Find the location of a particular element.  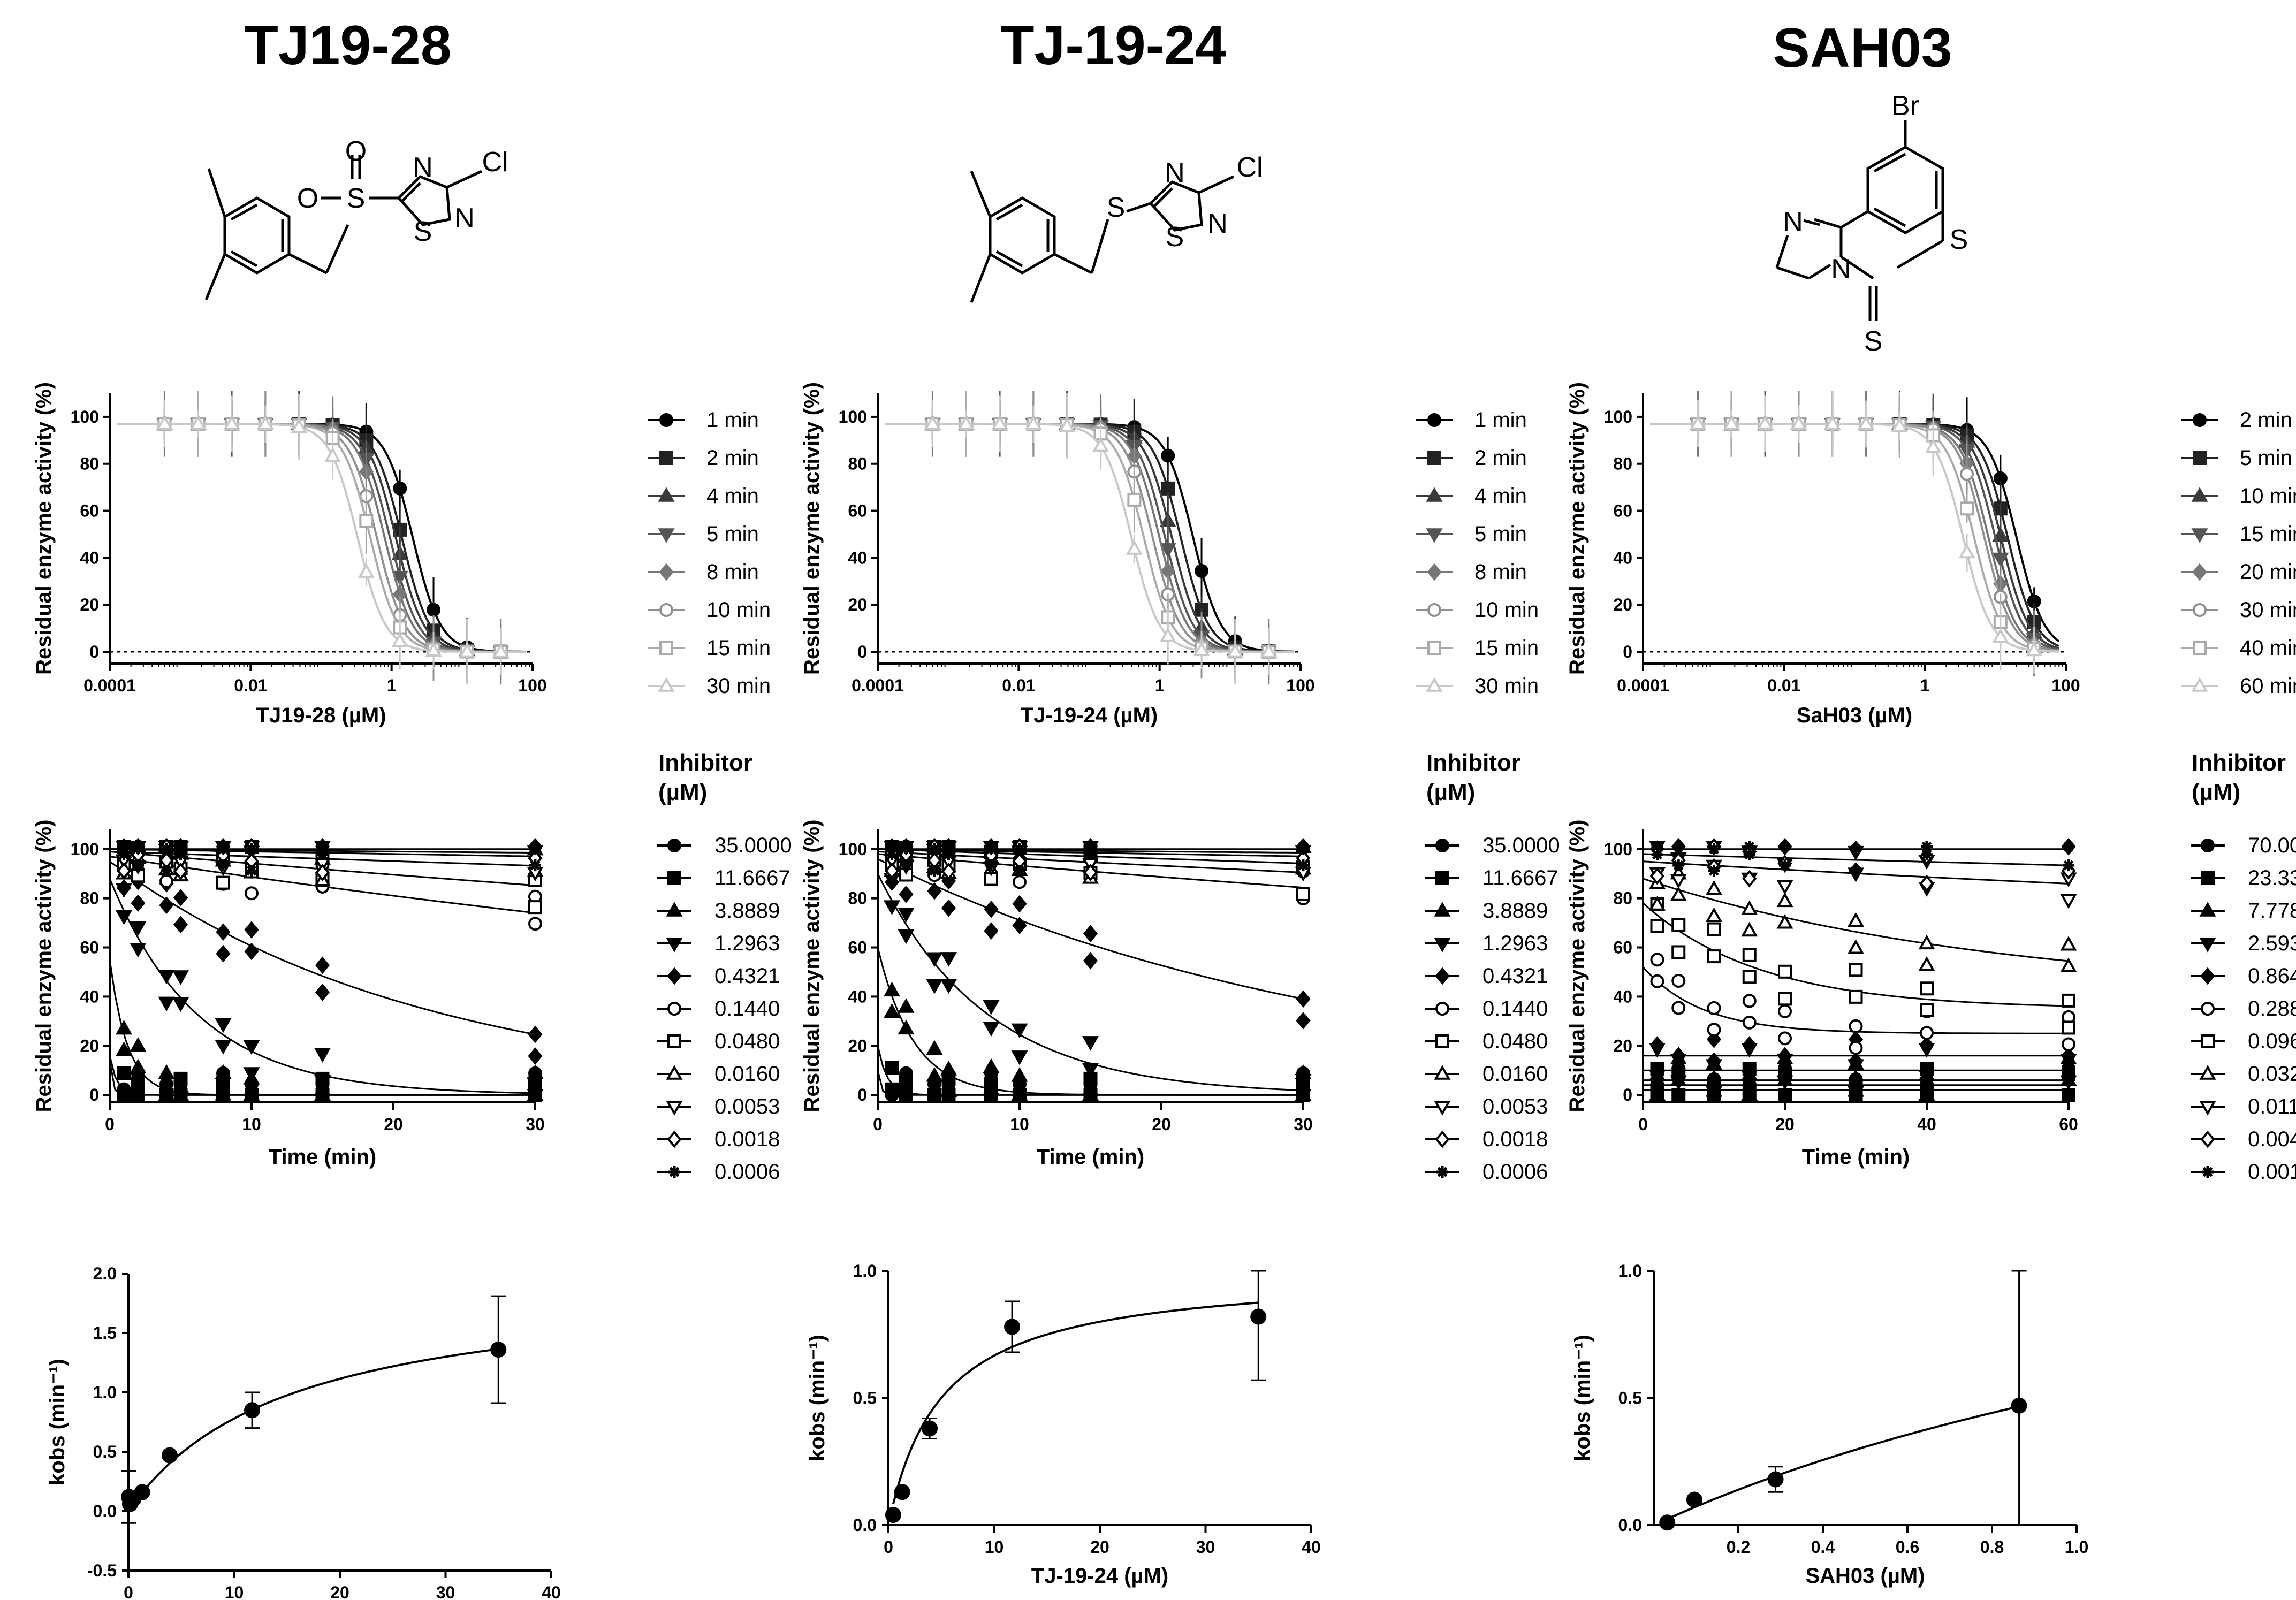

x-tick-label: 40 is located at coordinates (1311, 1547).